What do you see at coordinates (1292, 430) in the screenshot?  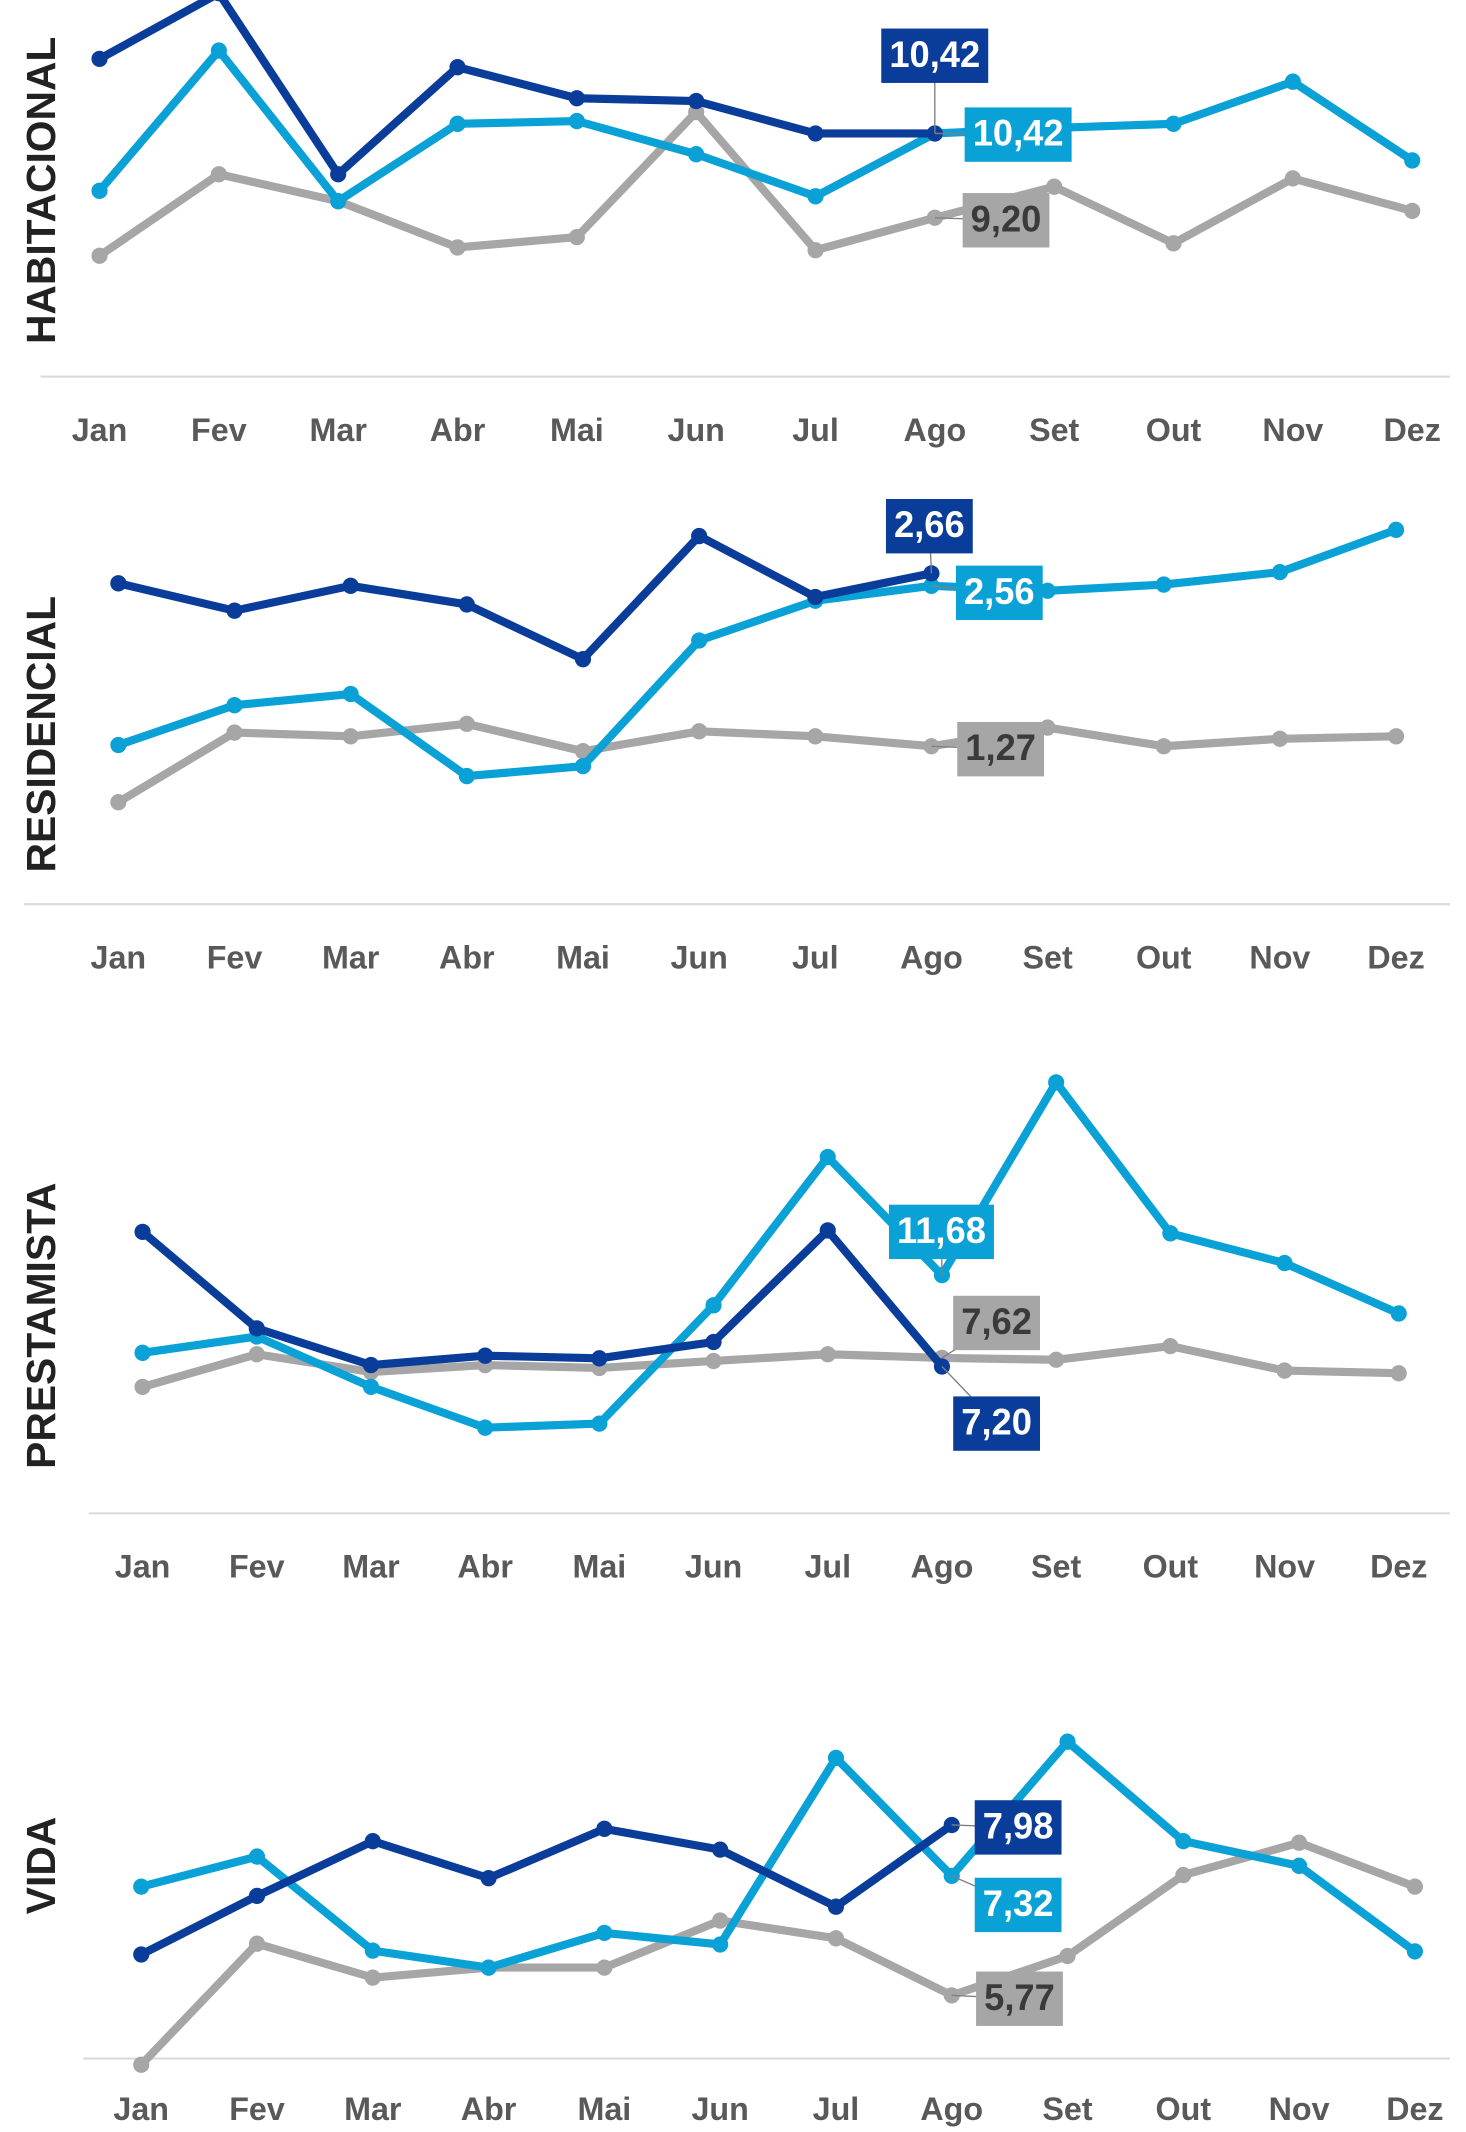 I see `x-tick-label: Nov` at bounding box center [1292, 430].